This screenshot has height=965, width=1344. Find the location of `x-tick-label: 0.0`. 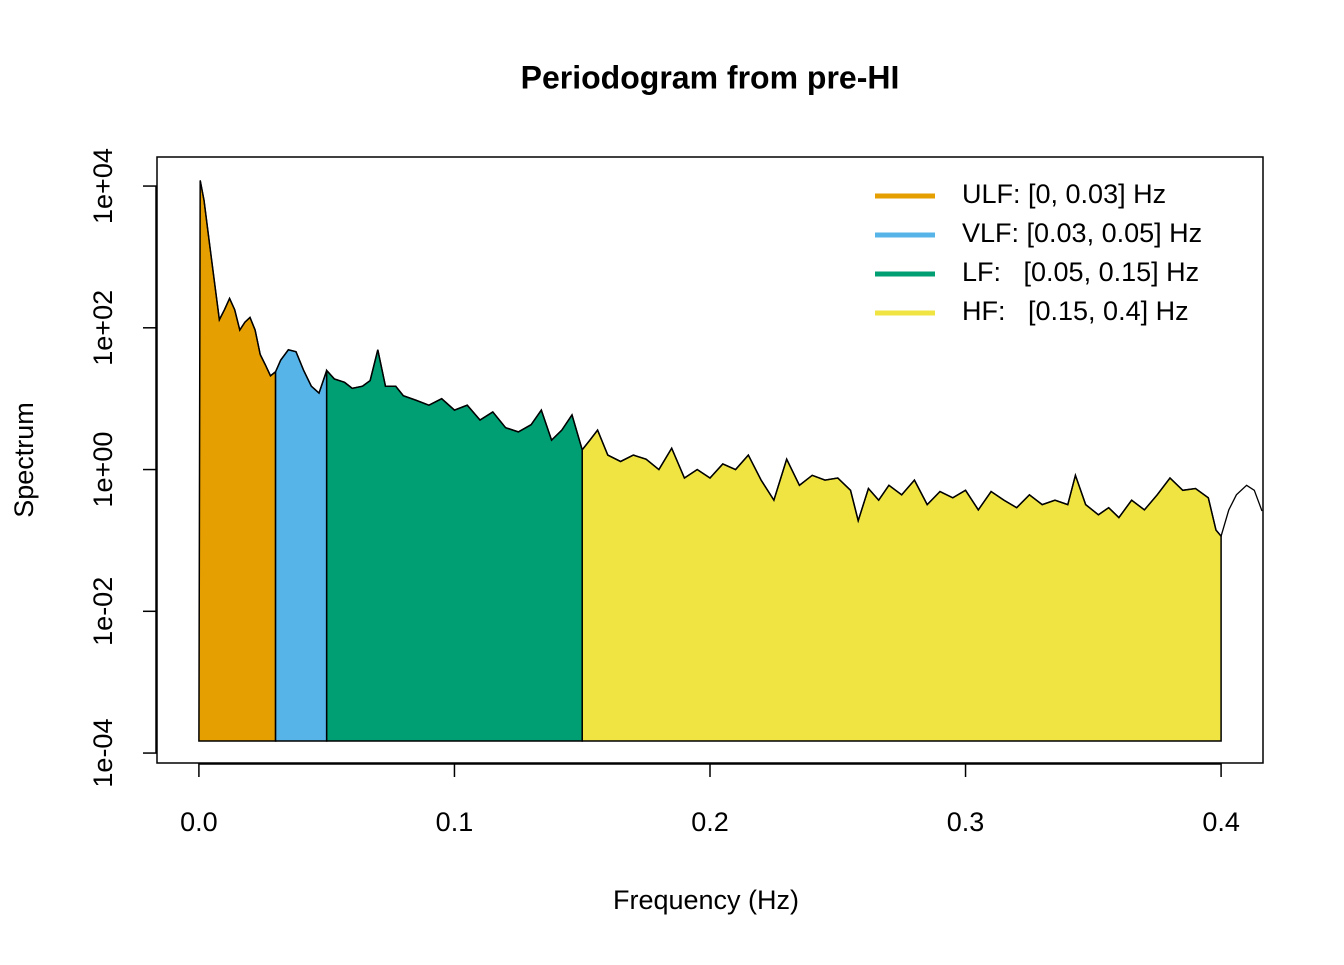

x-tick-label: 0.0 is located at coordinates (199, 822).